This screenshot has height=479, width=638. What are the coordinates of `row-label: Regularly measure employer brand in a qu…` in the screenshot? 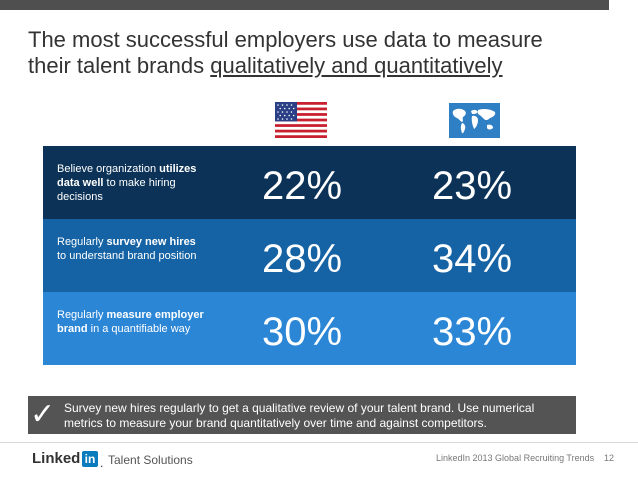 It's located at (132, 322).